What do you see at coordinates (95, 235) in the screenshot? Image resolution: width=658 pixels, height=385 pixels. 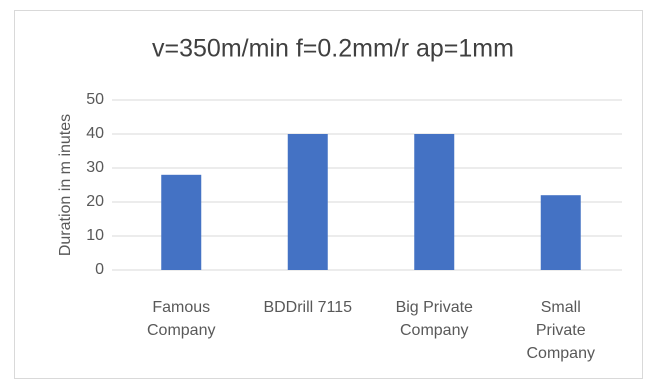 I see `y-tick-label: 10` at bounding box center [95, 235].